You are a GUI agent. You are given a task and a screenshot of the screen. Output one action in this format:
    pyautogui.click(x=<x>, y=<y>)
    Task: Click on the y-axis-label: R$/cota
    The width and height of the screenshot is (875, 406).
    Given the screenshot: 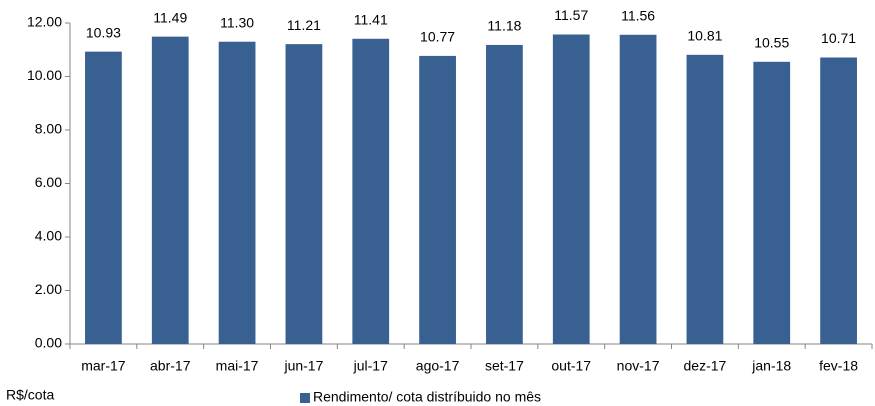 What is the action you would take?
    pyautogui.click(x=30, y=395)
    